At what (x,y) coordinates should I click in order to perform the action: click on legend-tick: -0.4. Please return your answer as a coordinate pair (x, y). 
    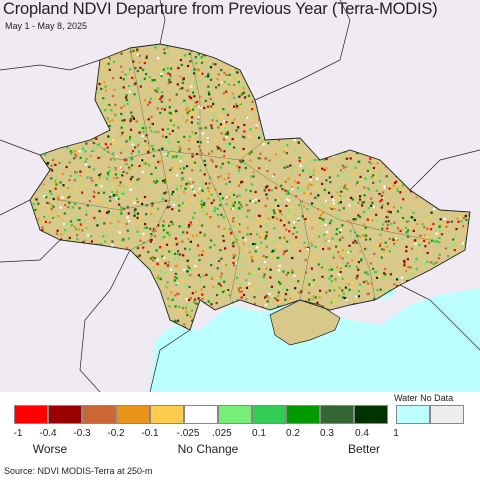
    Looking at the image, I should click on (48, 433).